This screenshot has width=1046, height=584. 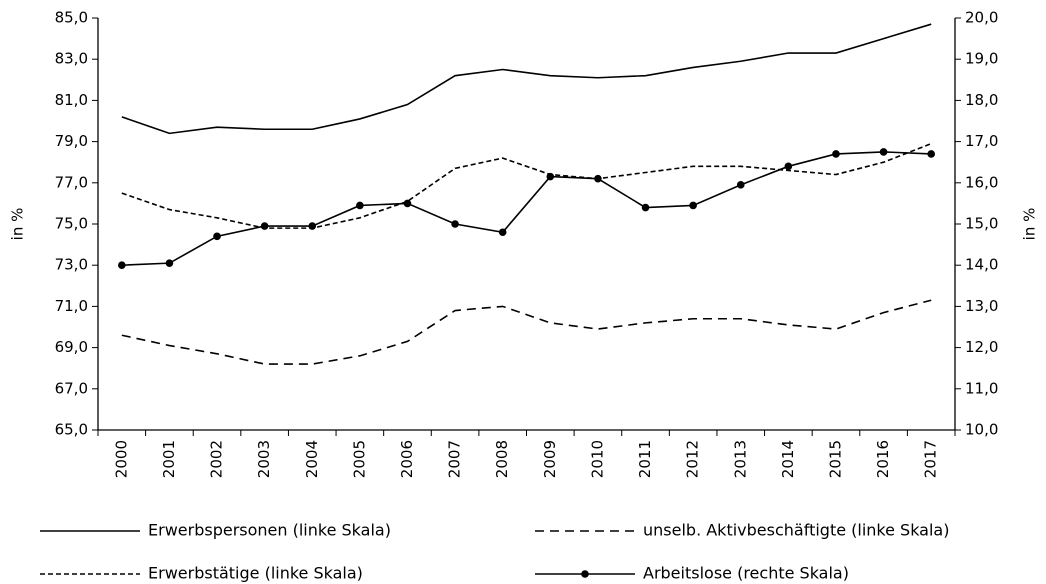 What do you see at coordinates (981, 59) in the screenshot?
I see `y2-tick-label: 19,0` at bounding box center [981, 59].